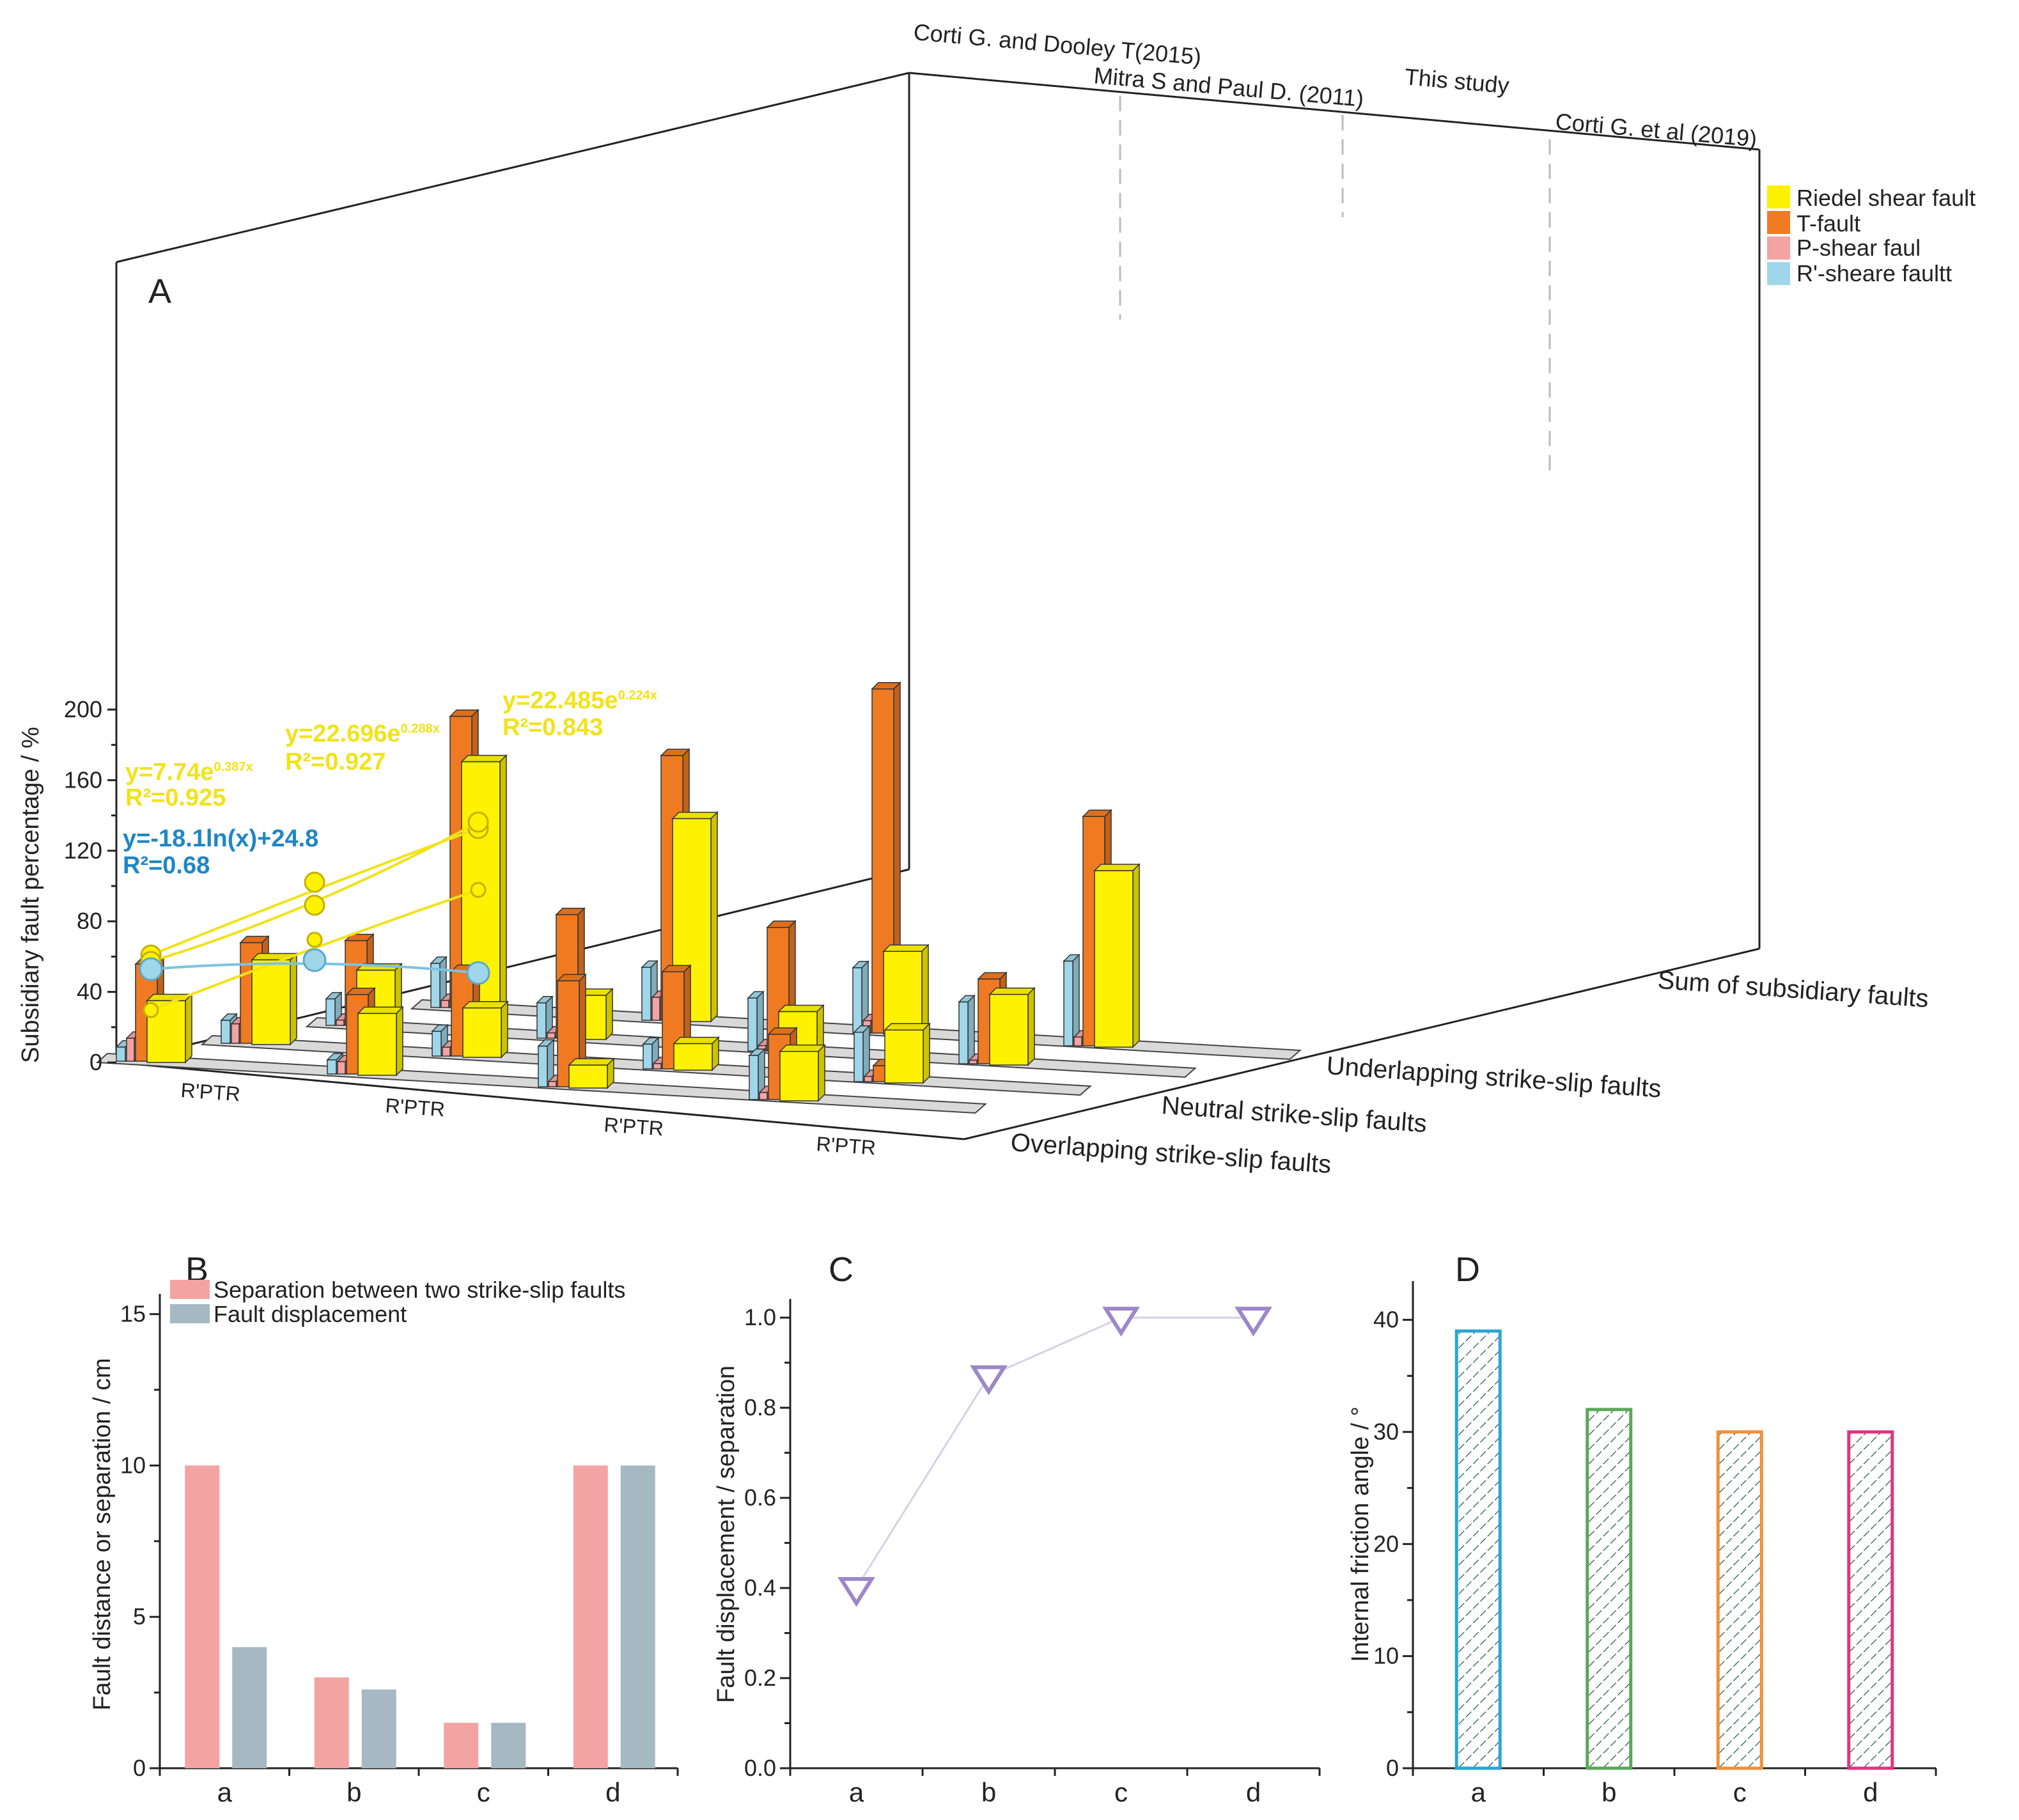  What do you see at coordinates (139, 1616) in the screenshot?
I see `b-y-tick-label: 5` at bounding box center [139, 1616].